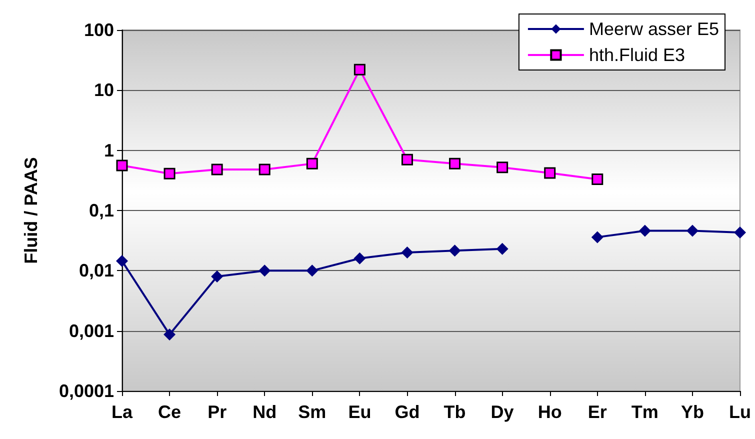 This screenshot has width=755, height=439. What do you see at coordinates (455, 412) in the screenshot?
I see `x-tick-label: Tb` at bounding box center [455, 412].